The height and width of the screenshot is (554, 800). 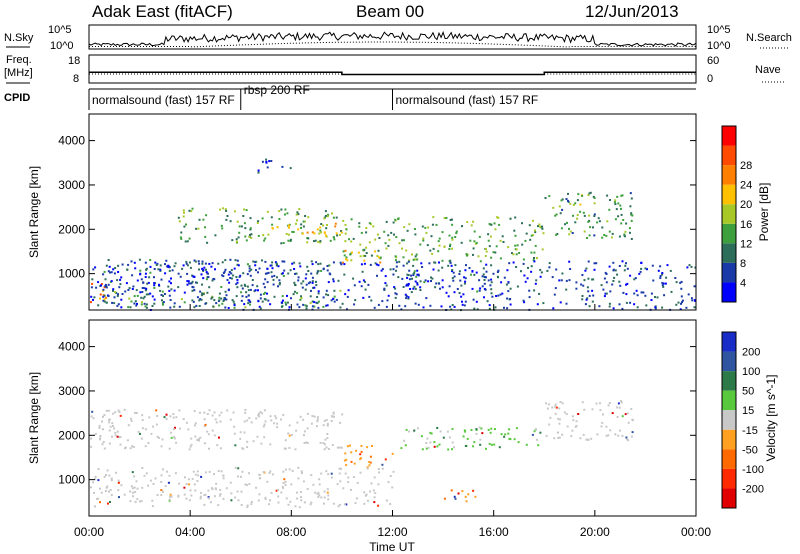 What do you see at coordinates (71, 391) in the screenshot?
I see `y-tick-label: 3000` at bounding box center [71, 391].